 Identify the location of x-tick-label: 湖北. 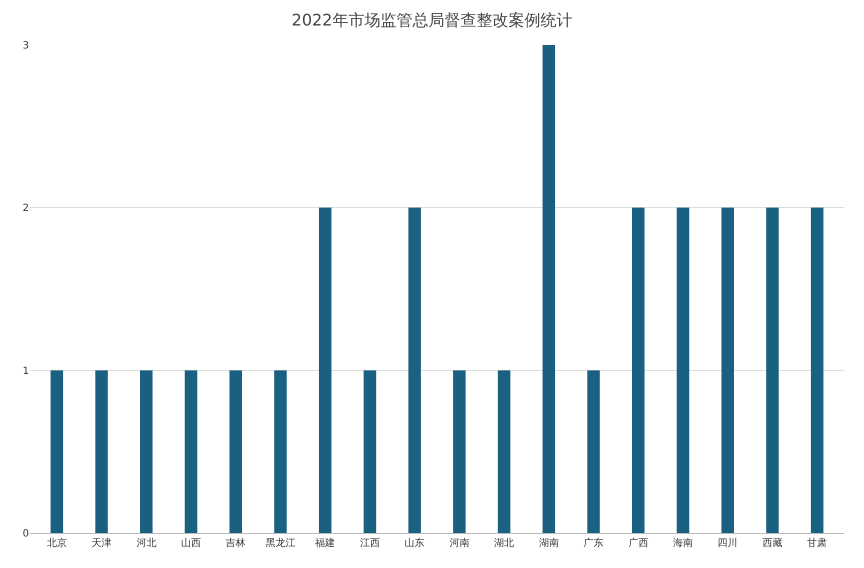
(504, 543).